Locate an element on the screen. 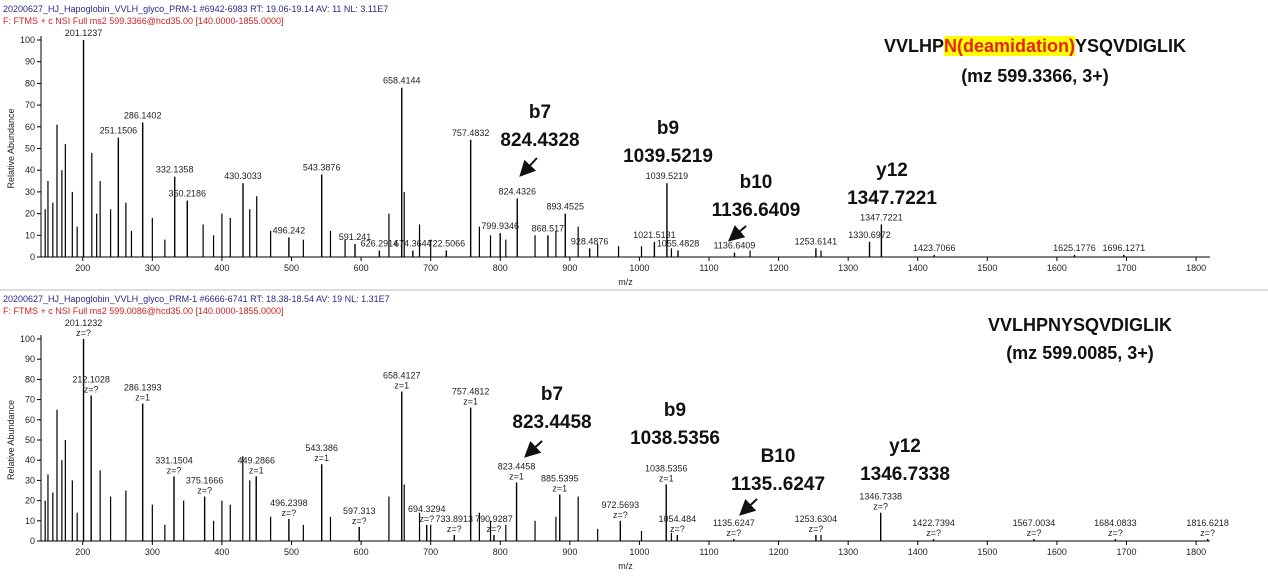 This screenshot has height=580, width=1268. peak-label: 722.5066 is located at coordinates (447, 243).